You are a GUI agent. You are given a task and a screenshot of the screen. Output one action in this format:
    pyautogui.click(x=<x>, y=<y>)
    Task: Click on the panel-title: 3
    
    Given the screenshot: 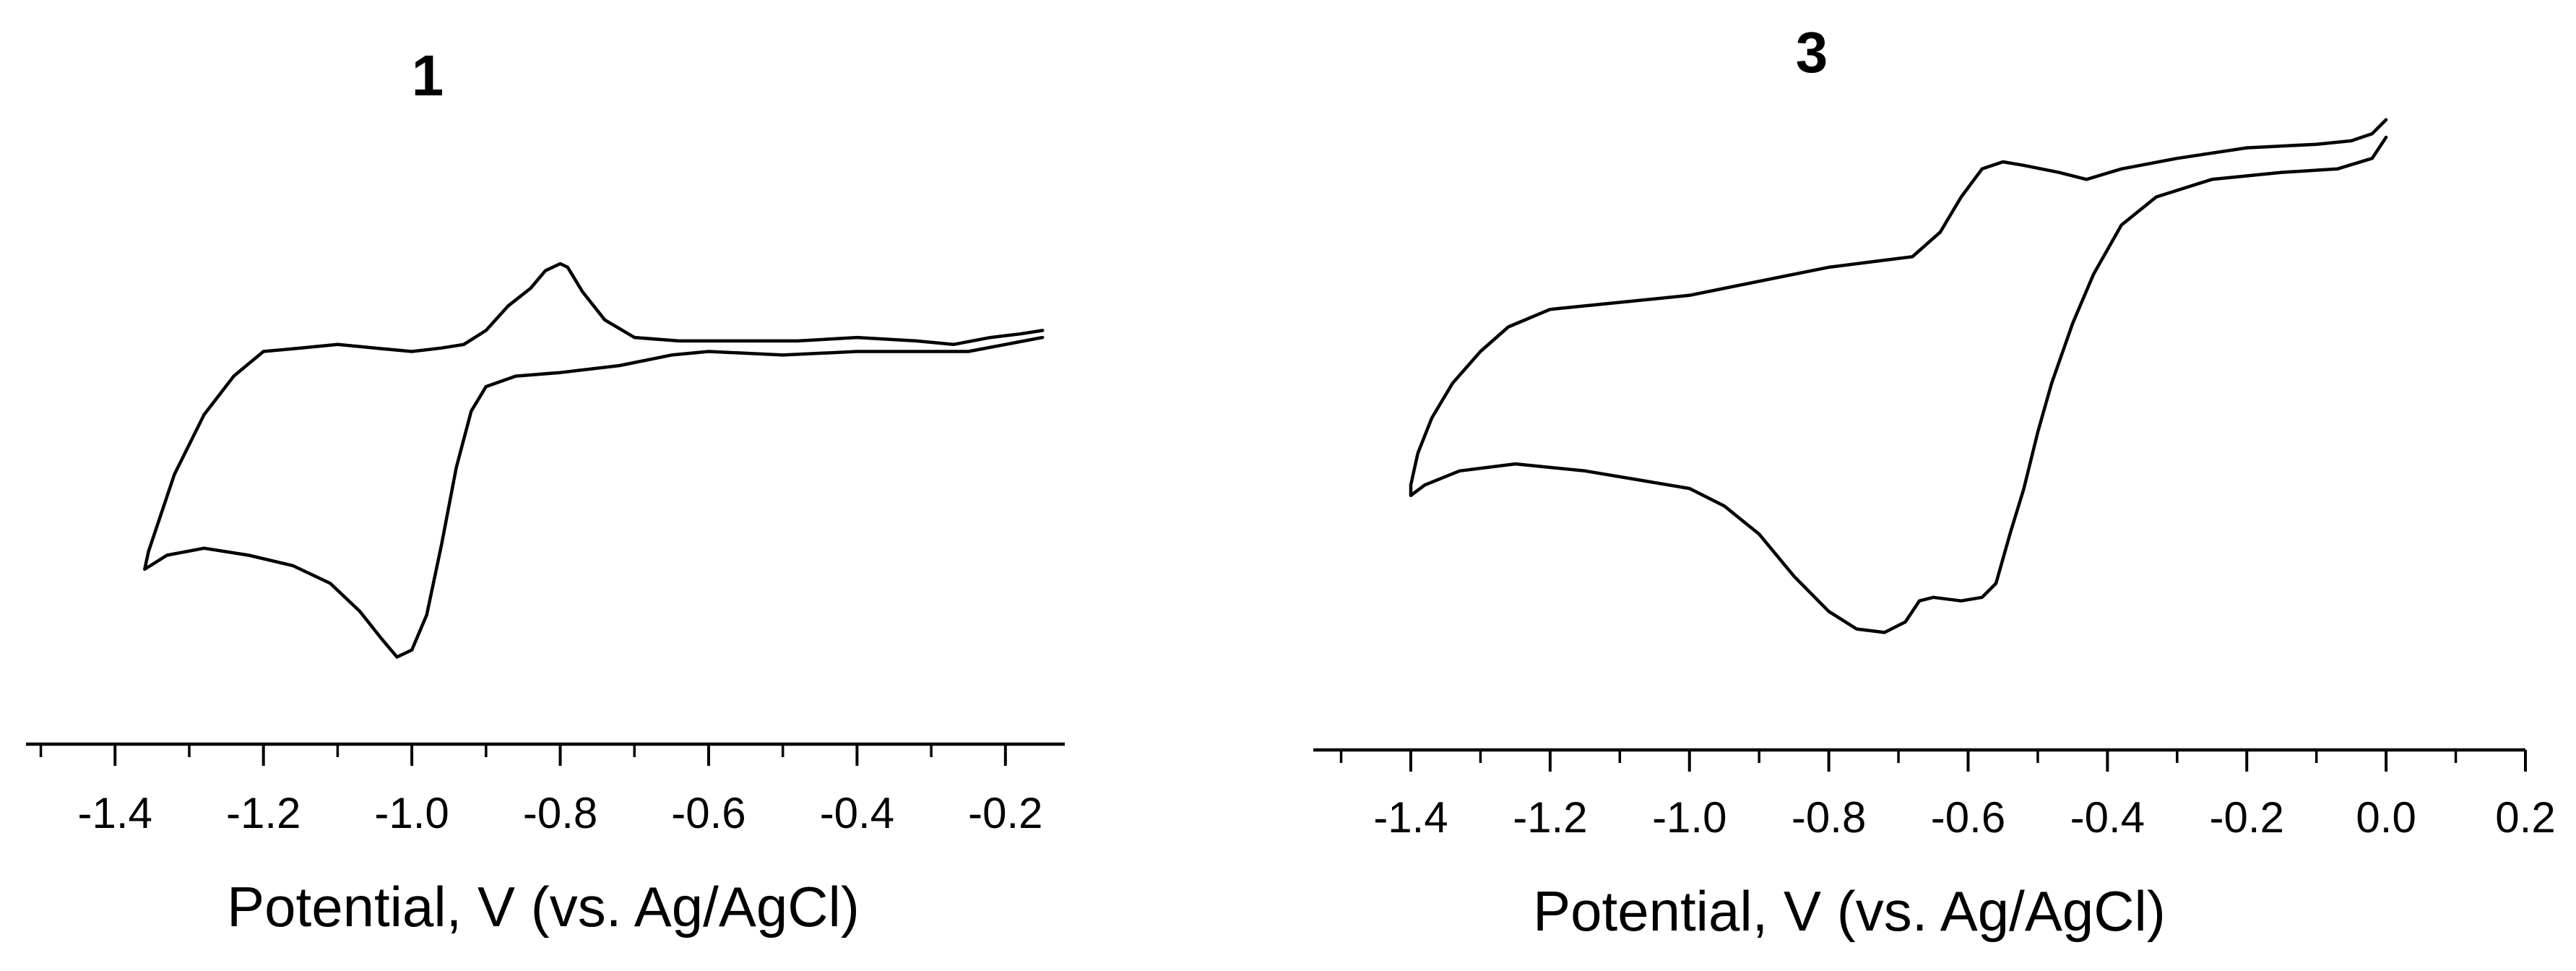 What is the action you would take?
    pyautogui.click(x=1812, y=53)
    